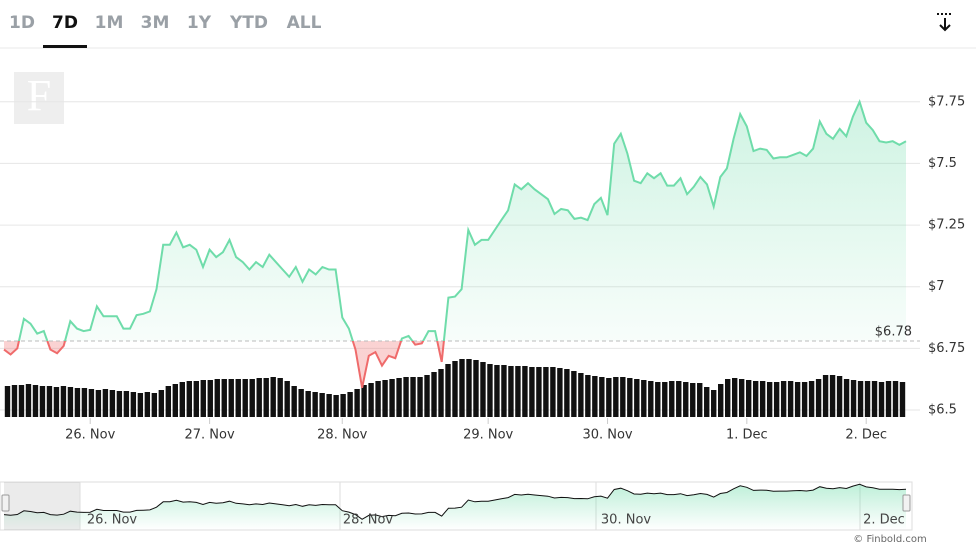 This screenshot has width=976, height=550. What do you see at coordinates (248, 23) in the screenshot?
I see `range-button: YTD` at bounding box center [248, 23].